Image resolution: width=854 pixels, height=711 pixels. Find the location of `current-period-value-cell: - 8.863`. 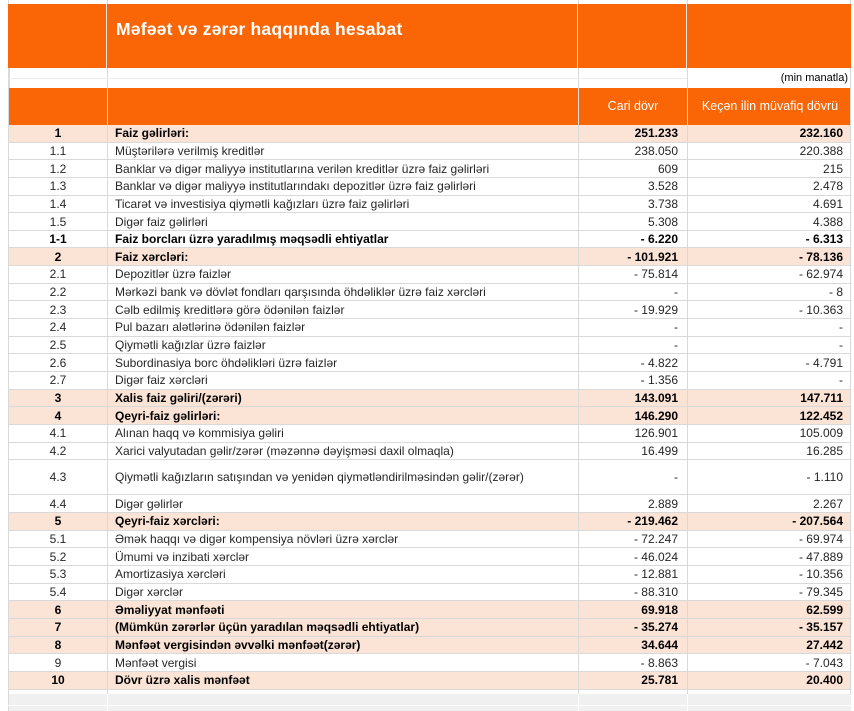

current-period-value-cell: - 8.863 is located at coordinates (632, 662).